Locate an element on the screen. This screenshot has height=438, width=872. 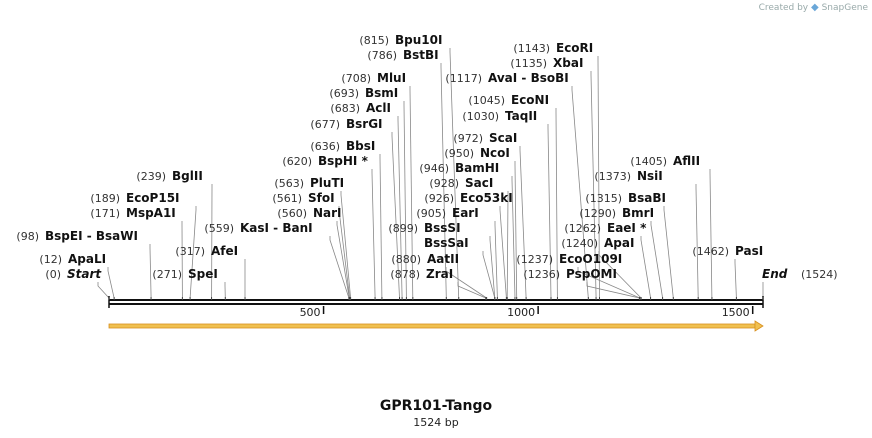
site-position-label: (708) is located at coordinates (356, 78).